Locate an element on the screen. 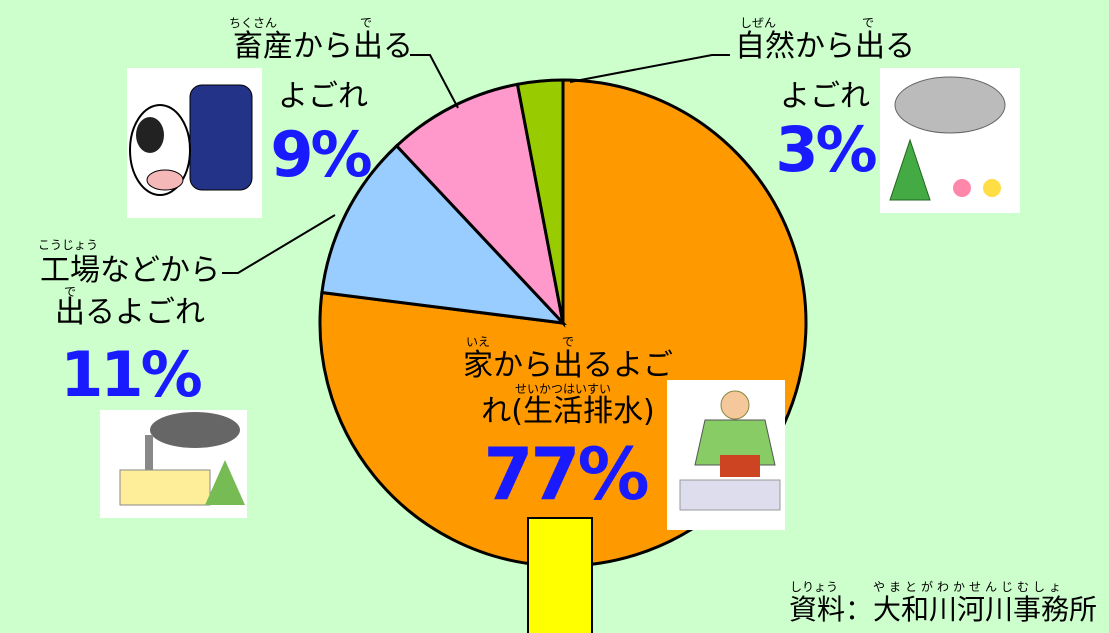 The image size is (1109, 633). furigana: せいかつはいすい is located at coordinates (563, 389).